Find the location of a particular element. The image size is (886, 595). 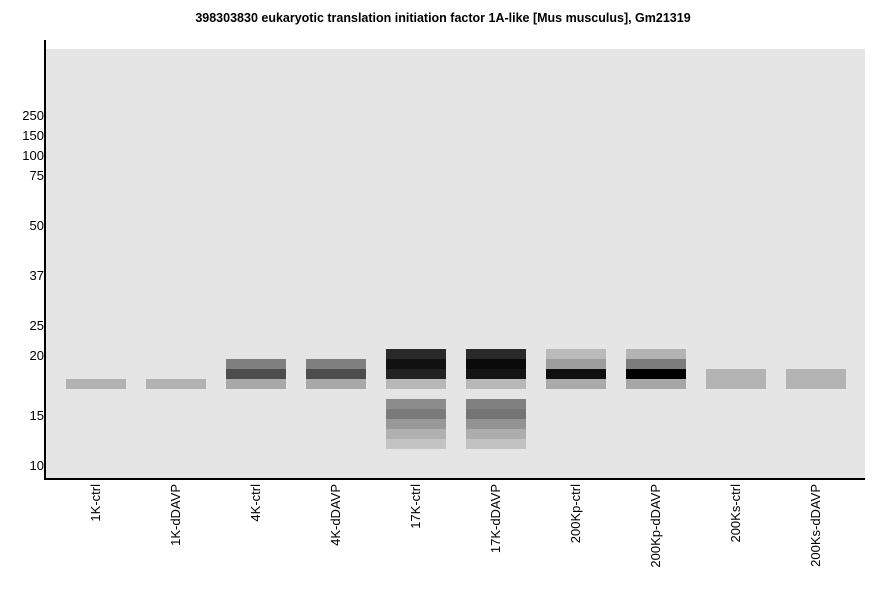

y-tick-label: 50 is located at coordinates (36, 225).